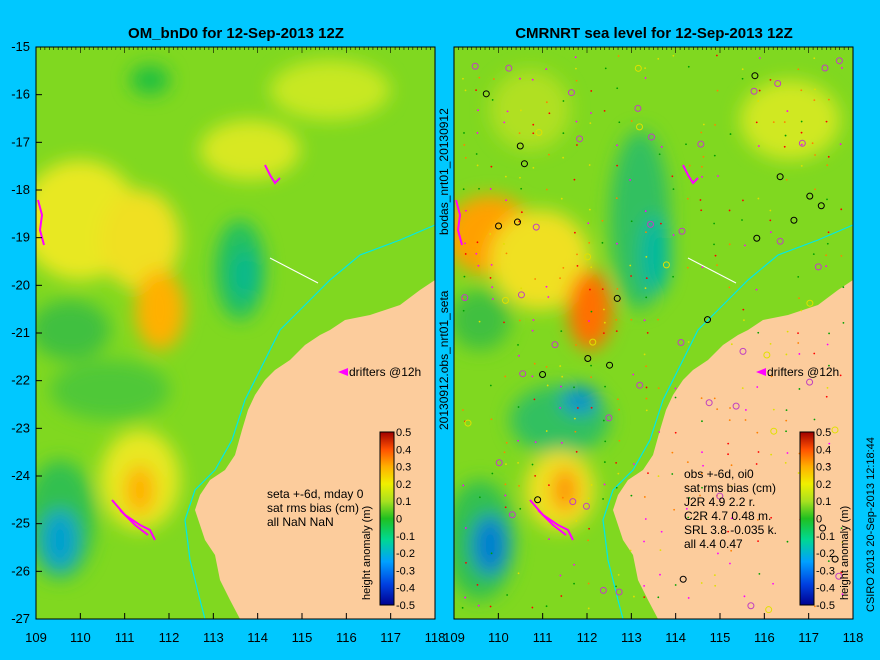  Describe the element at coordinates (387, 518) in the screenshot. I see `left-colorbar` at that location.